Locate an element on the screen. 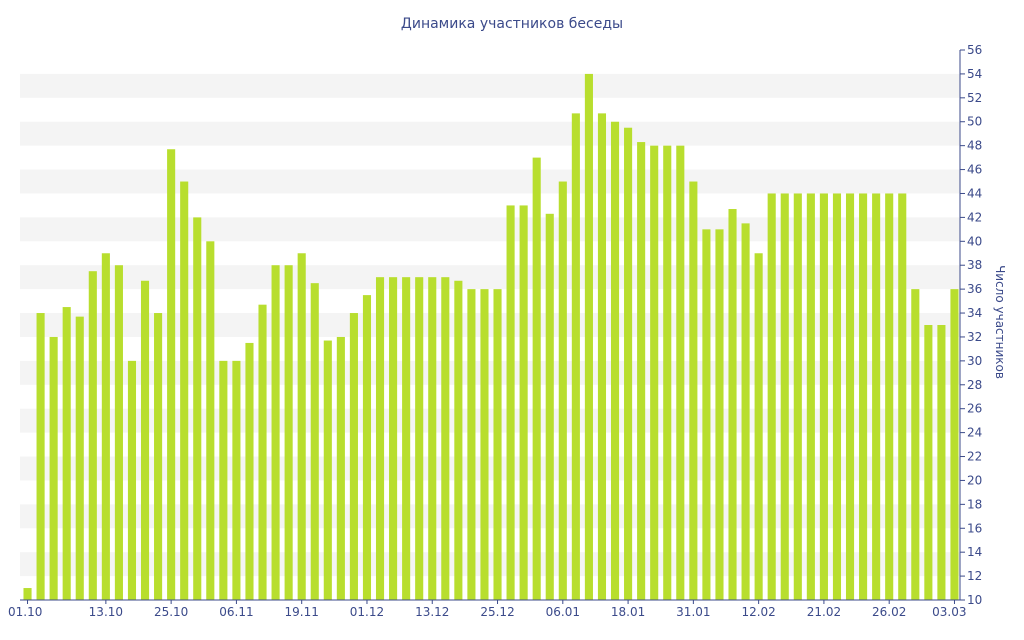 The width and height of the screenshot is (1024, 640). x-tick-label: 13.12 is located at coordinates (432, 612).